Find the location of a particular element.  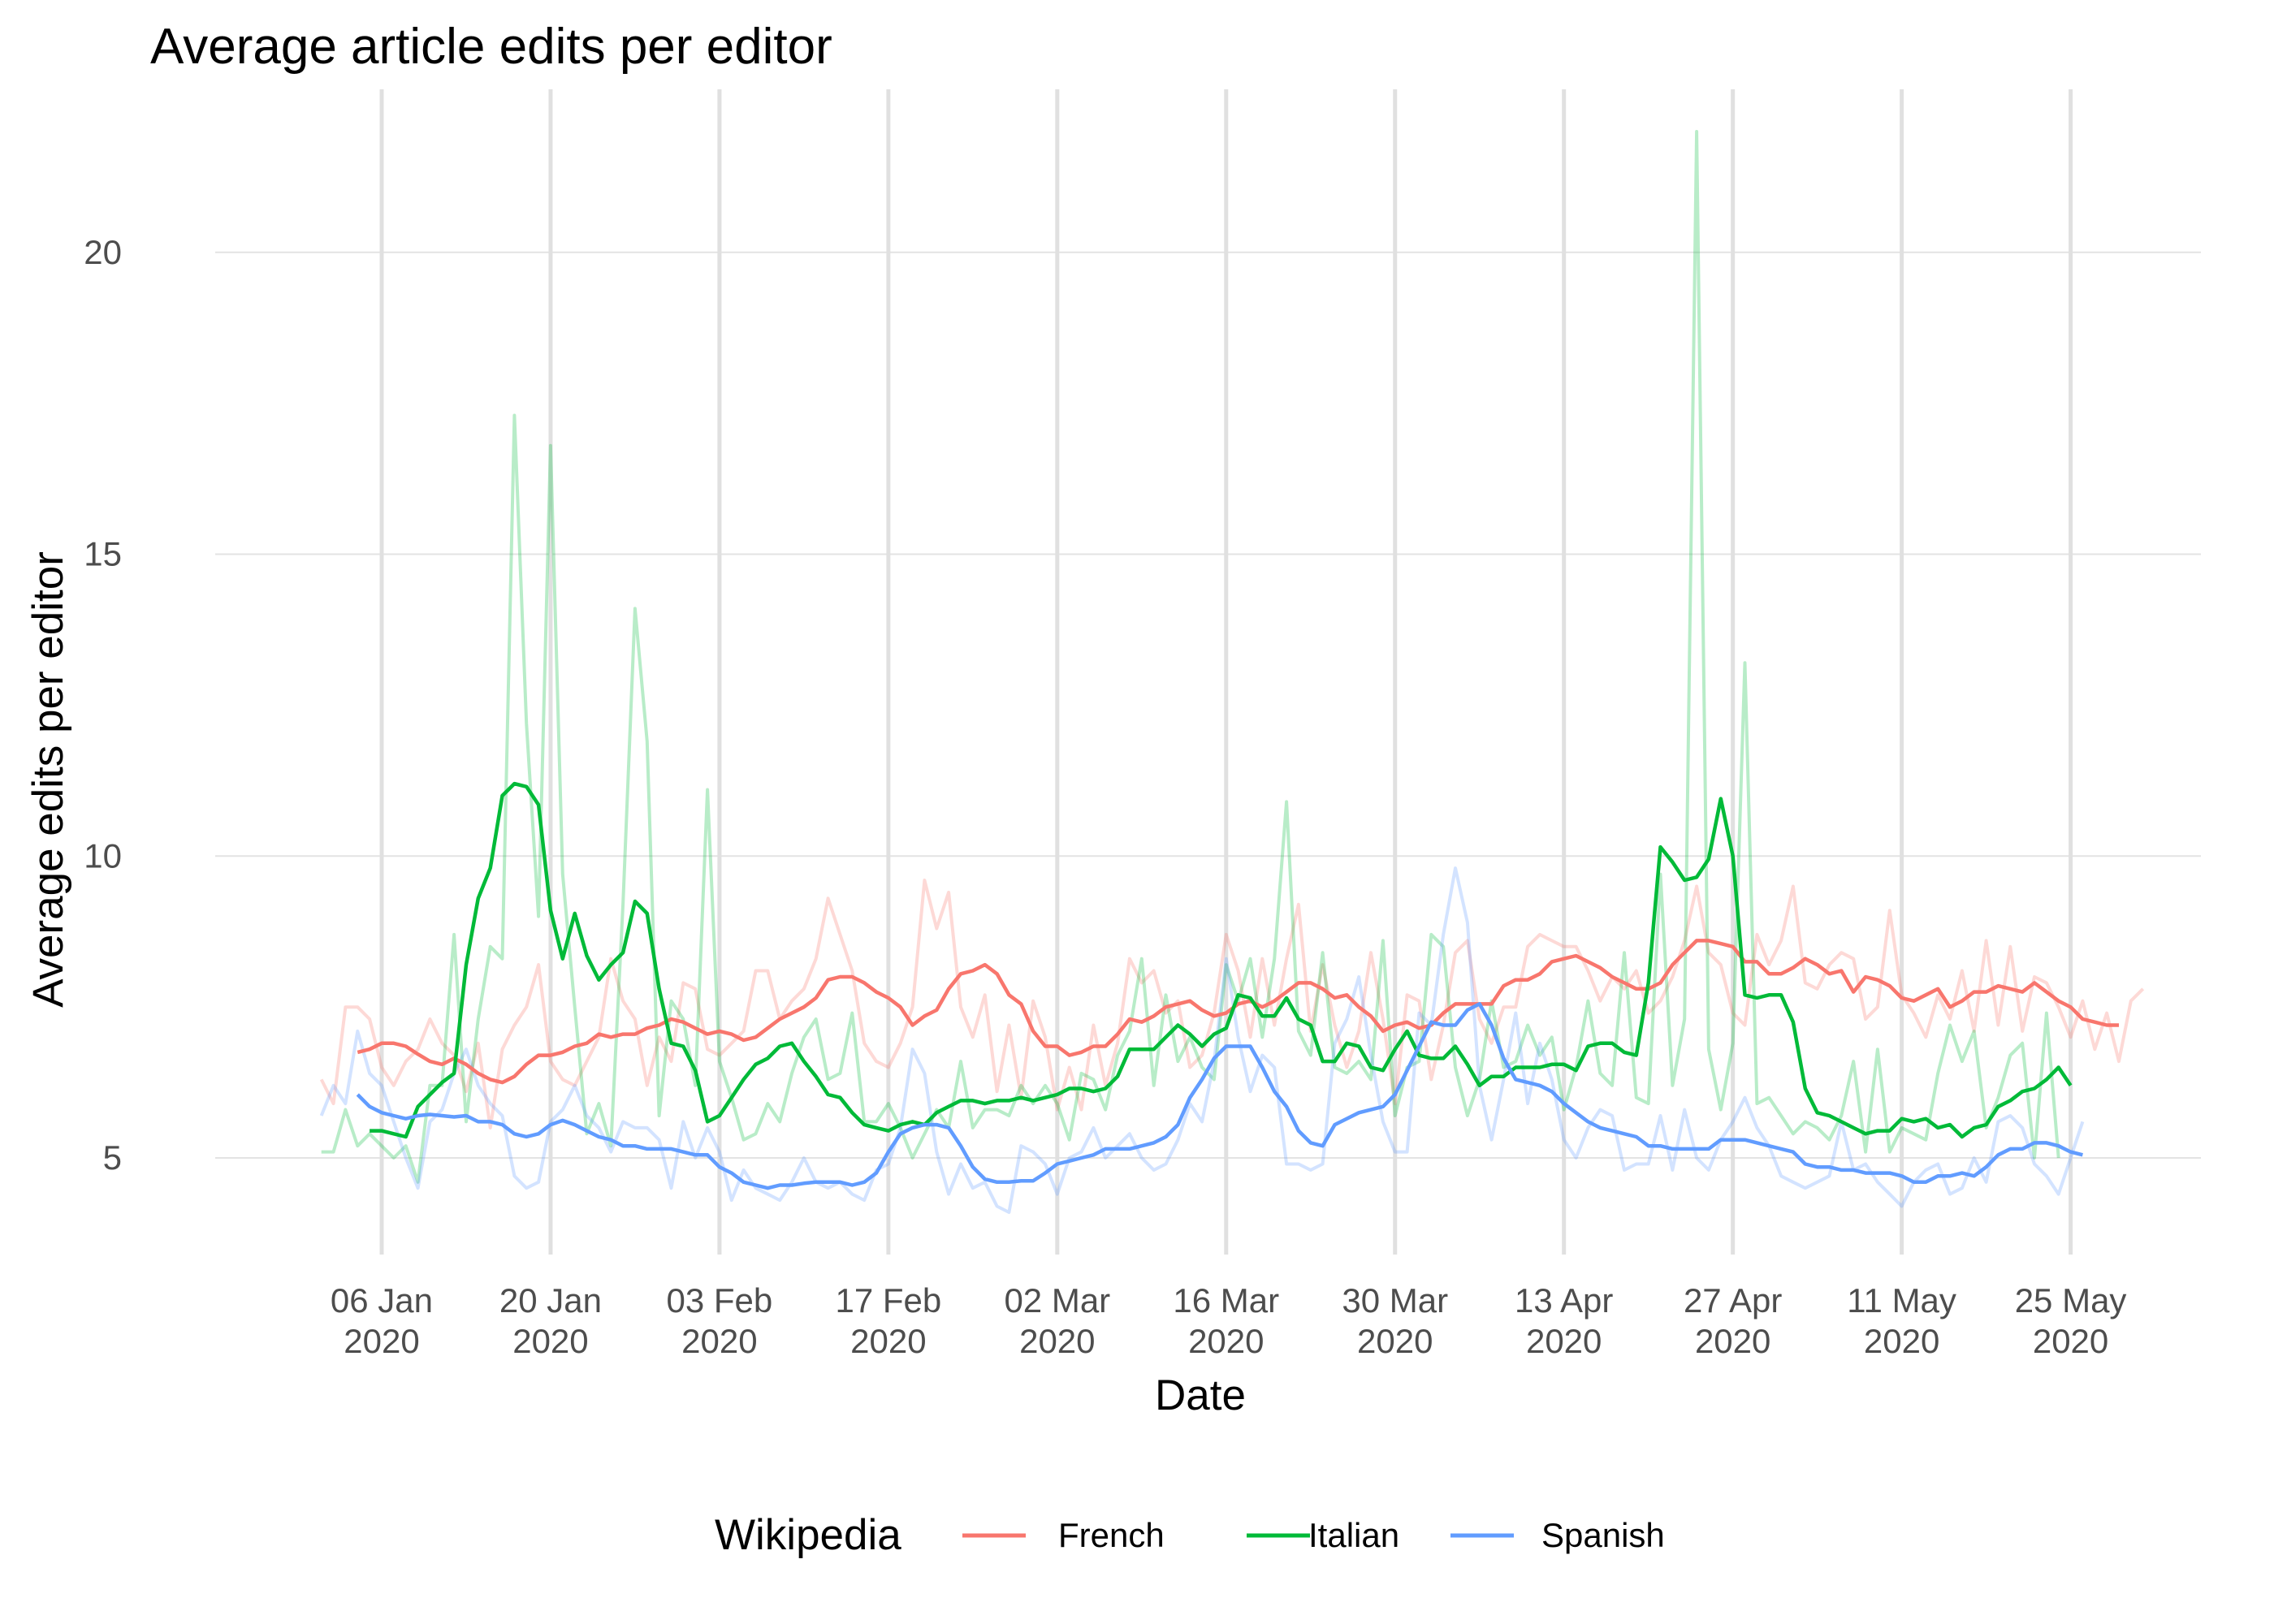

legend-label-italian: Italian is located at coordinates (1354, 1535).